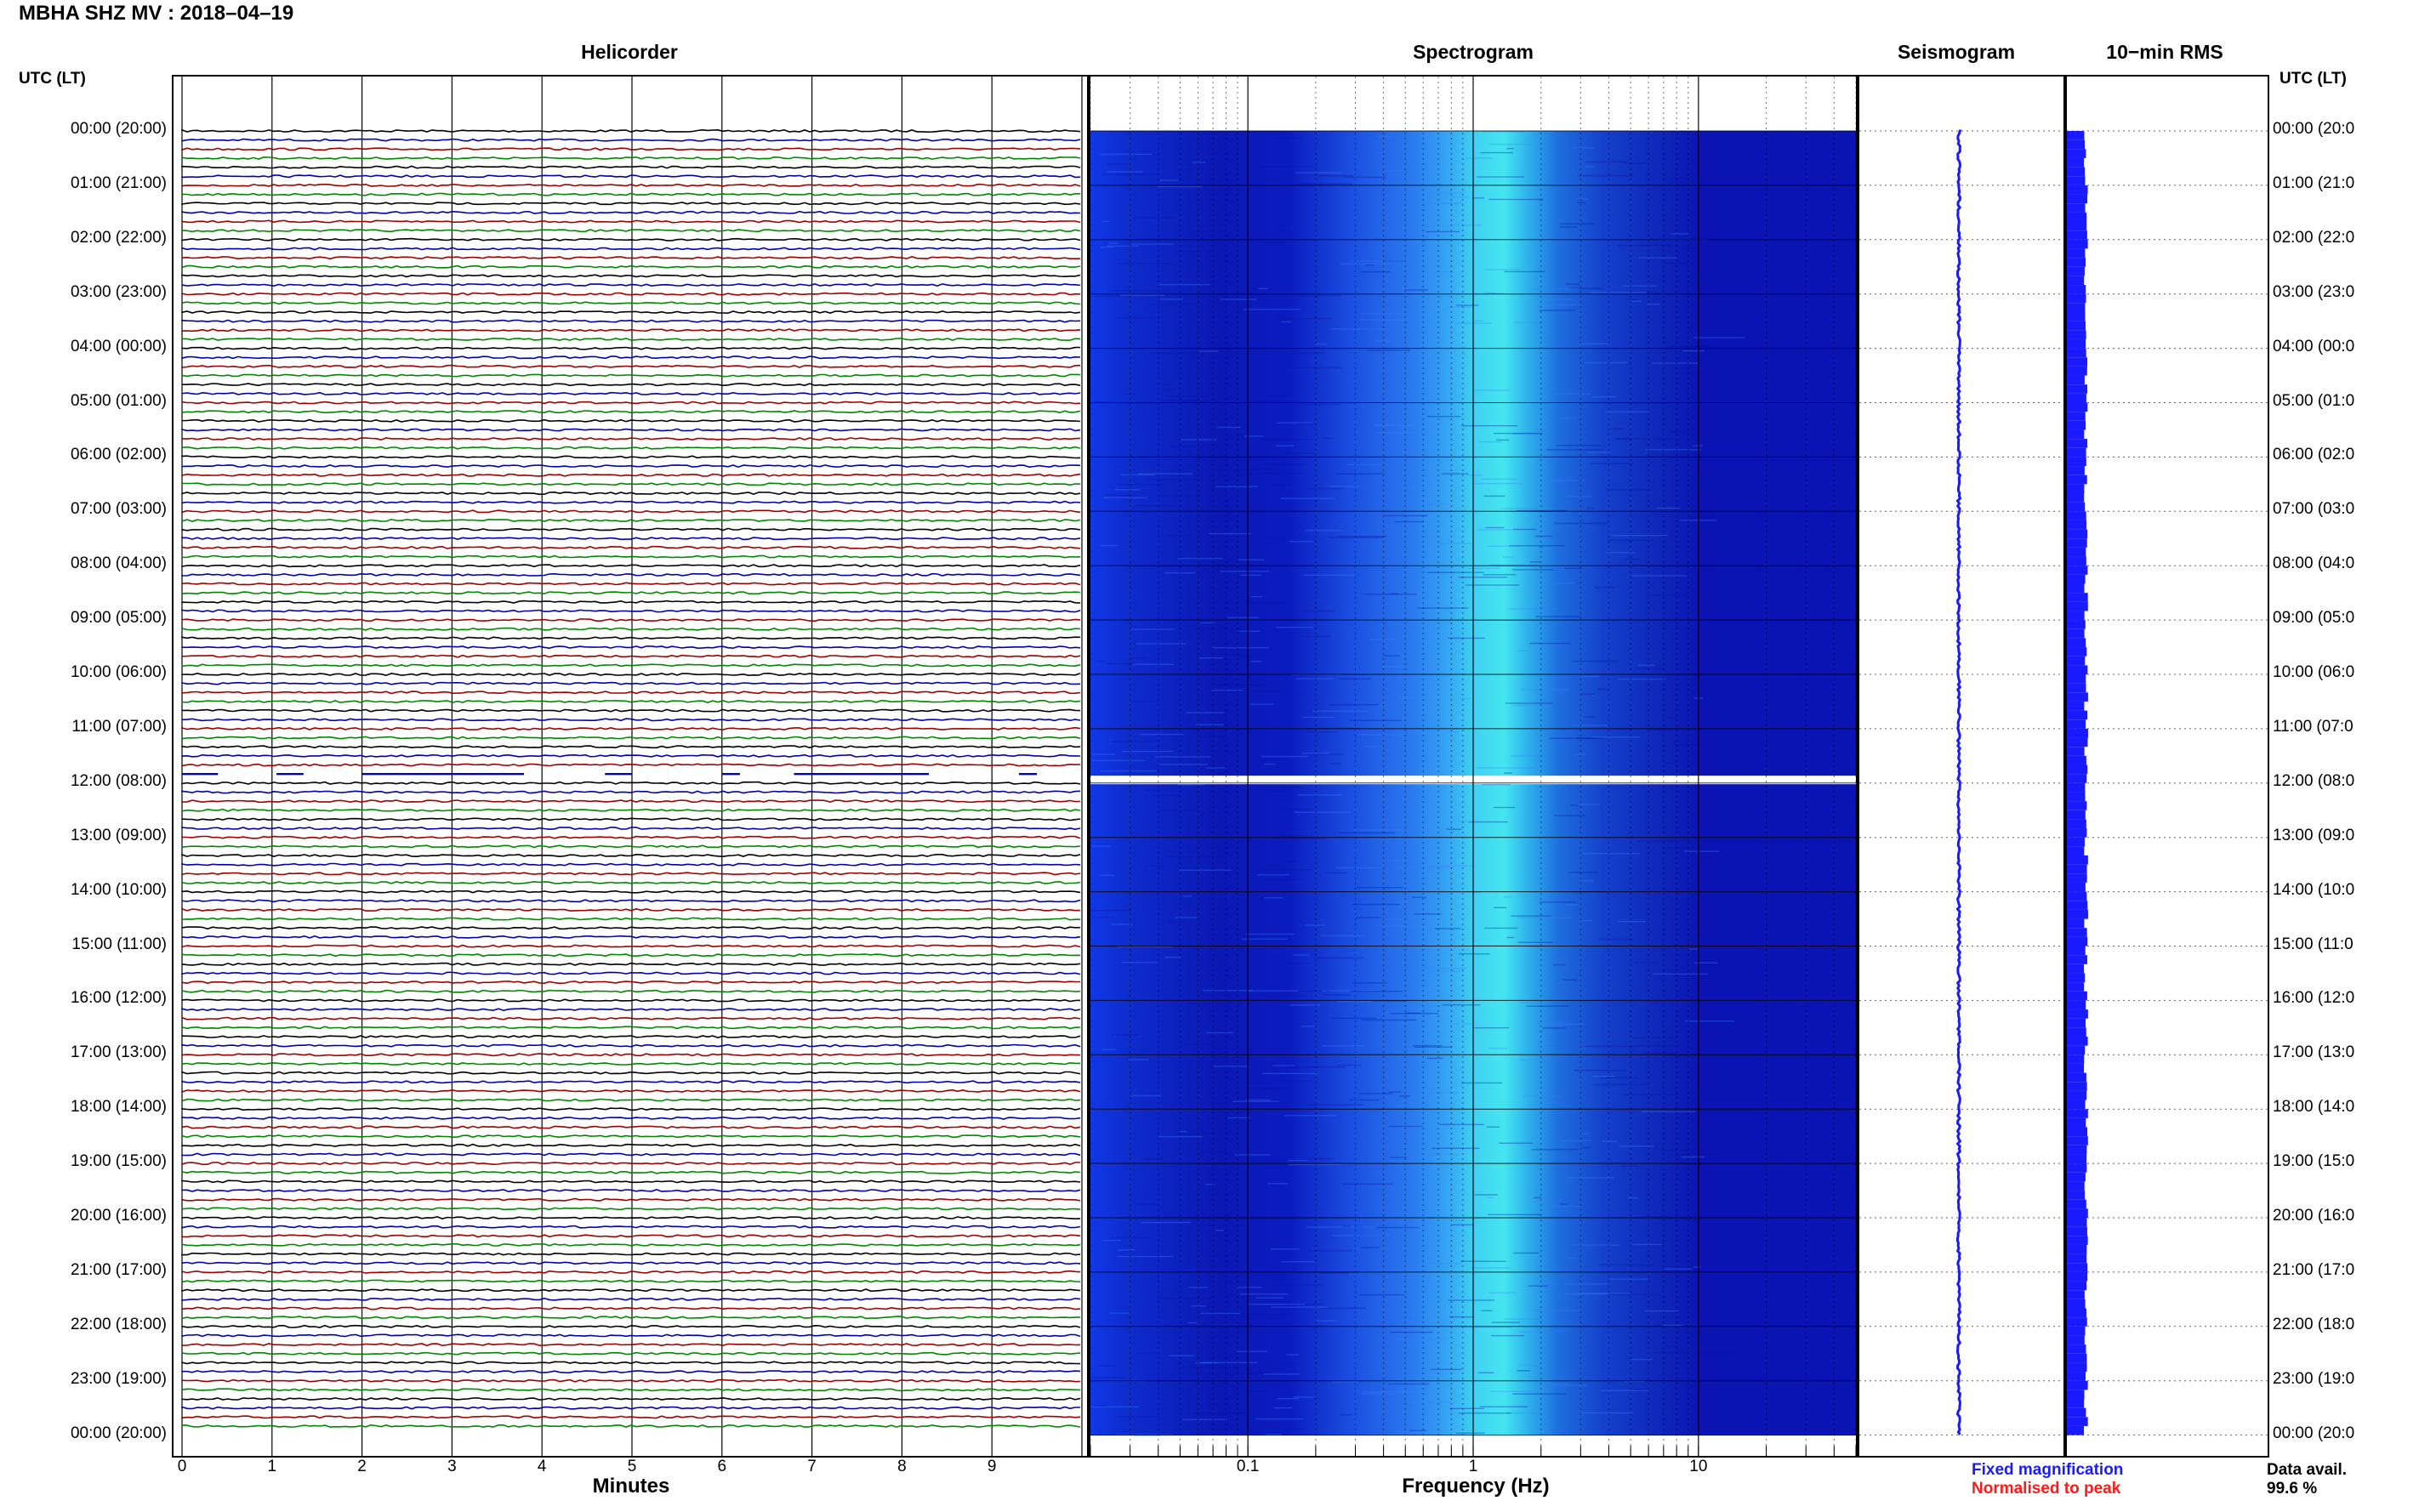 Image resolution: width=2419 pixels, height=1512 pixels. Describe the element at coordinates (452, 1466) in the screenshot. I see `minute-tick-label: 3` at that location.